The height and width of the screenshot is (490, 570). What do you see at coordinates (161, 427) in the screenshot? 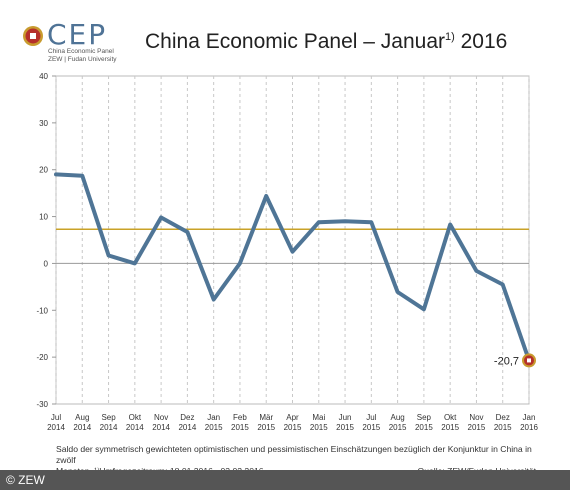
I see `x-tick-label-year-4: 2014` at bounding box center [161, 427].